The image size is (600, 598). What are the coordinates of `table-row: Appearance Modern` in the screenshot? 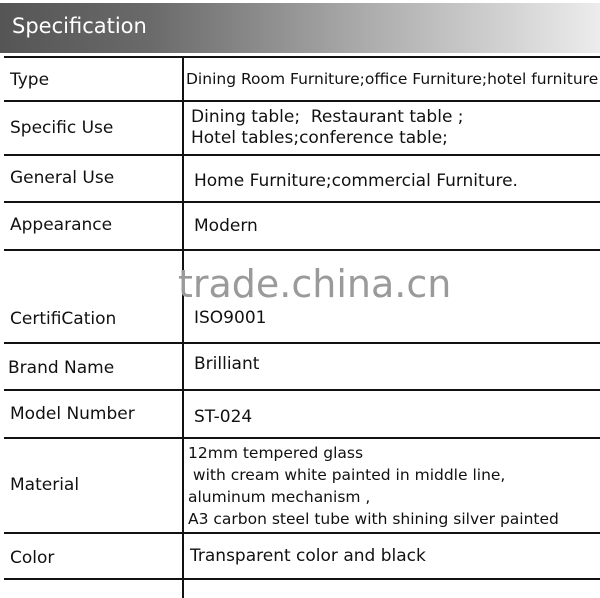 It's located at (302, 225).